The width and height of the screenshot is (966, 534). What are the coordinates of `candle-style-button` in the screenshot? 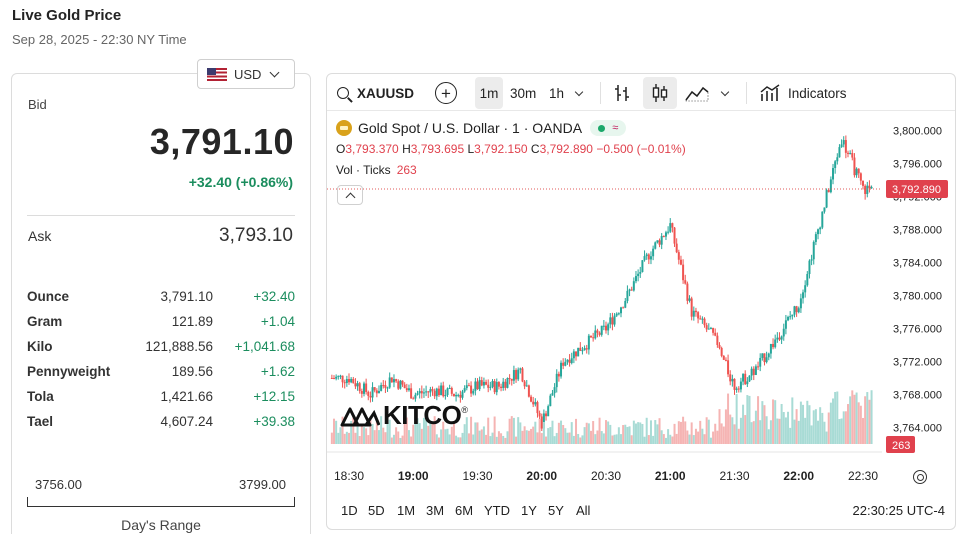 It's located at (660, 93).